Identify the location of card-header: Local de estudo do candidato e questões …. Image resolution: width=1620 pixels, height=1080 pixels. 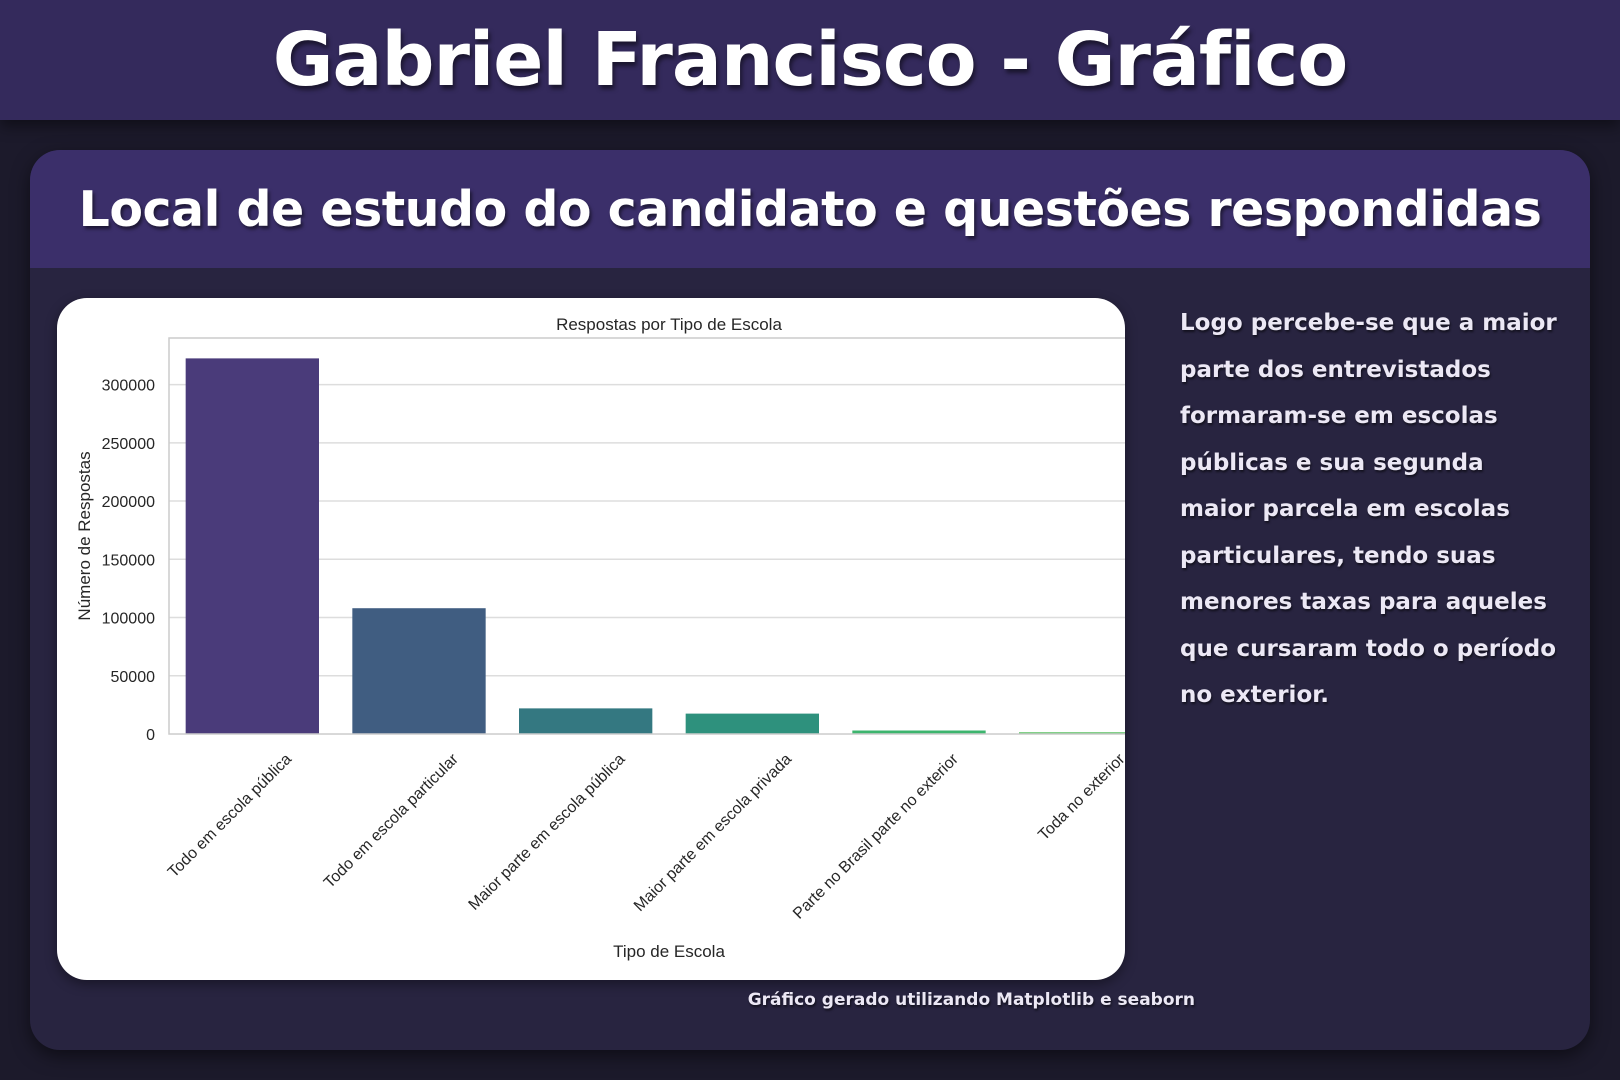
(810, 209).